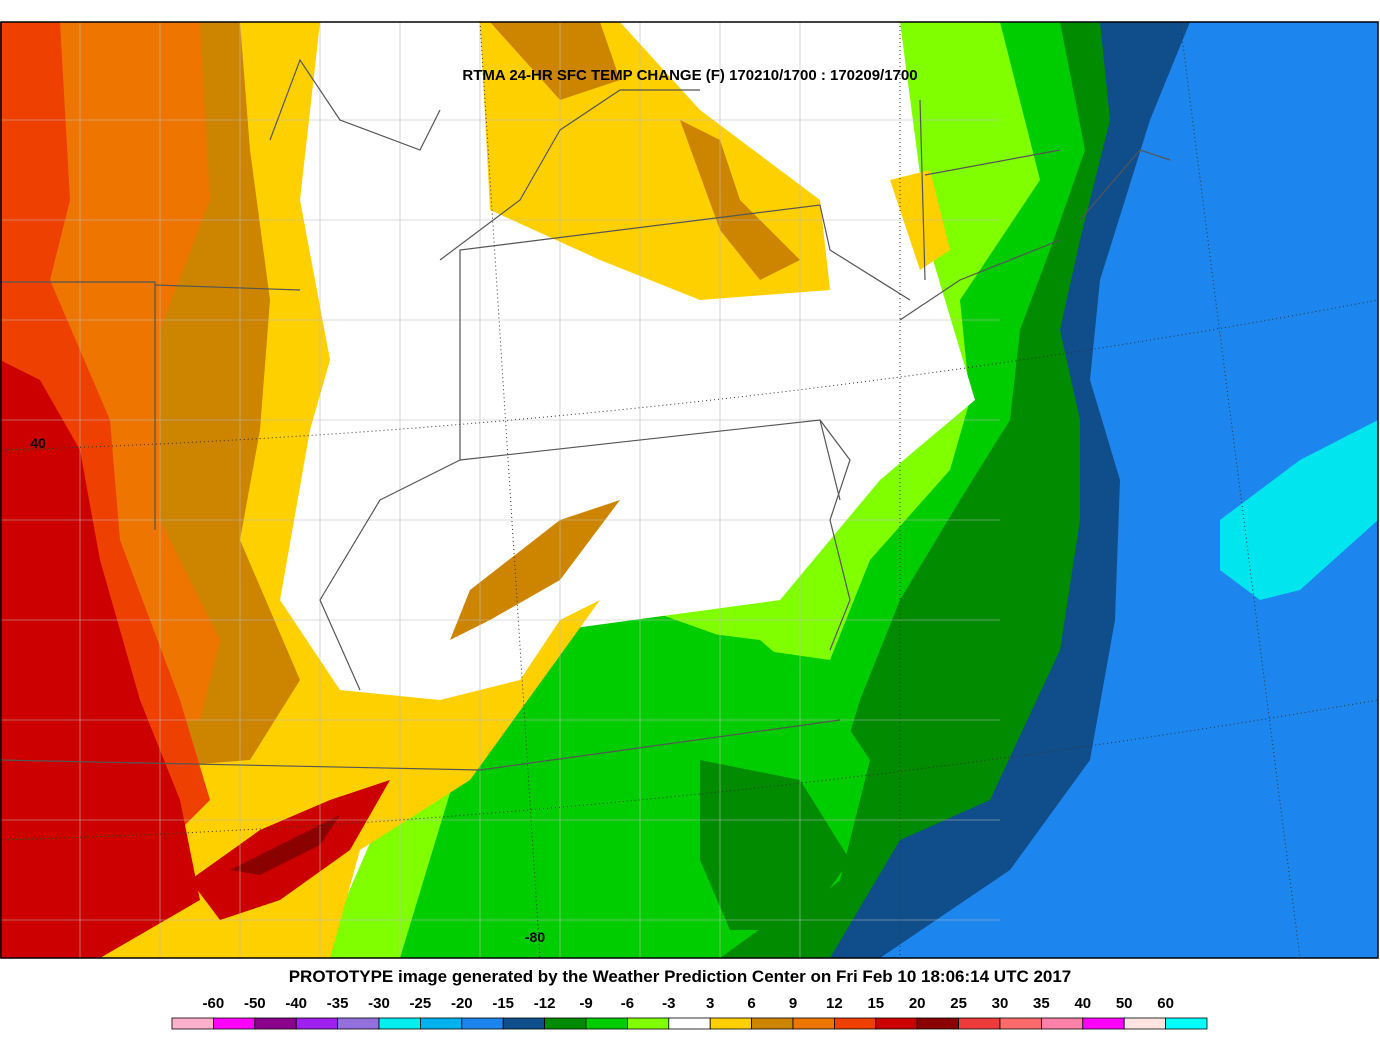 Image resolution: width=1380 pixels, height=1040 pixels. What do you see at coordinates (917, 1003) in the screenshot?
I see `legend-label: 20` at bounding box center [917, 1003].